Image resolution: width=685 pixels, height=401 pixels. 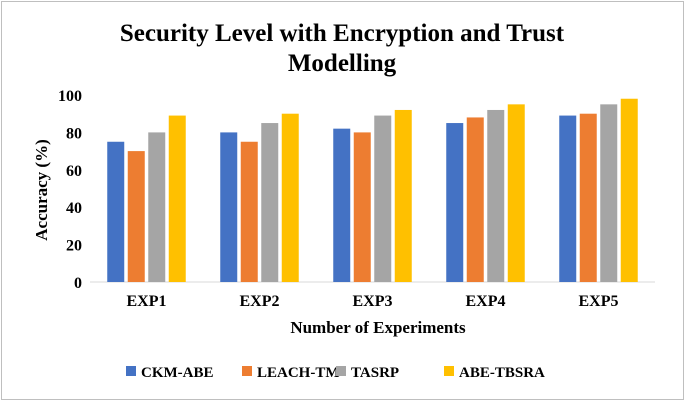 What do you see at coordinates (375, 373) in the screenshot?
I see `legend-label-tasrp: TASRP` at bounding box center [375, 373].